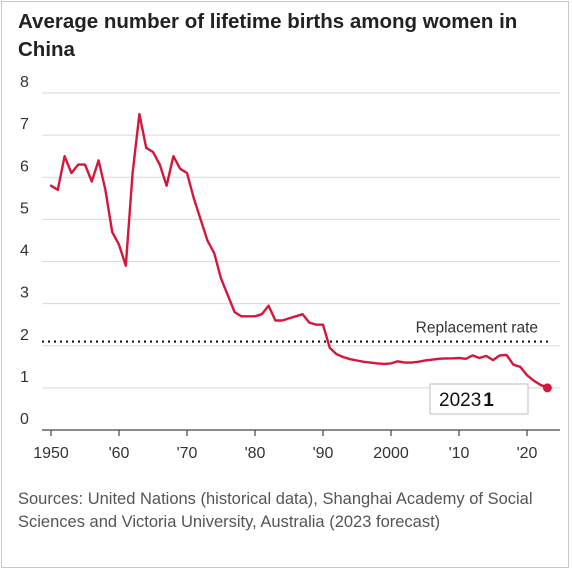 The image size is (572, 571). What do you see at coordinates (323, 453) in the screenshot?
I see `x-tick-label: '90` at bounding box center [323, 453].